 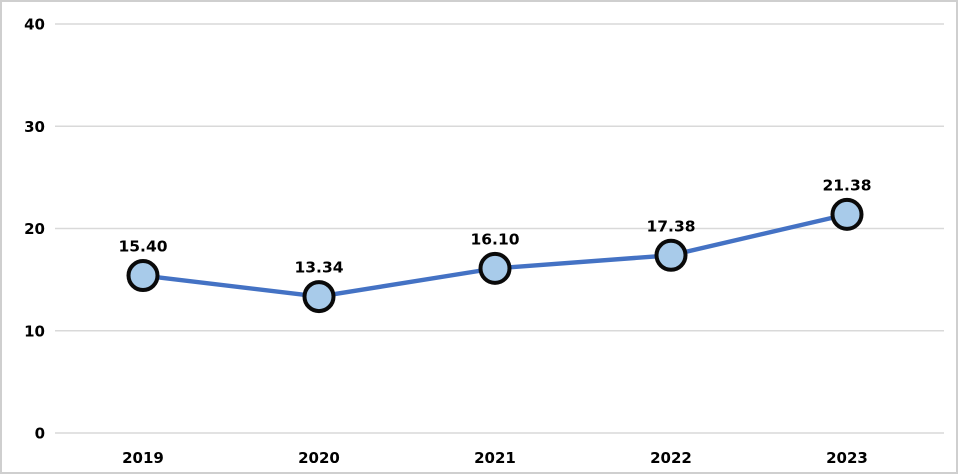 I want to click on x-axis-tick-label: 2019, so click(x=143, y=458).